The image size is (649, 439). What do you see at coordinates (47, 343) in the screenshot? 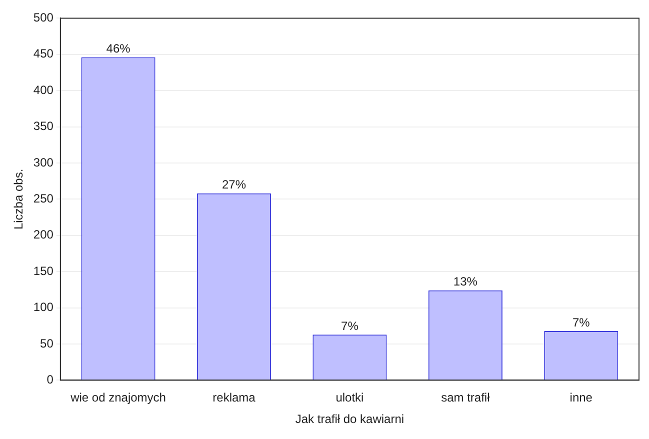
I see `y-tick-label: 50` at bounding box center [47, 343].